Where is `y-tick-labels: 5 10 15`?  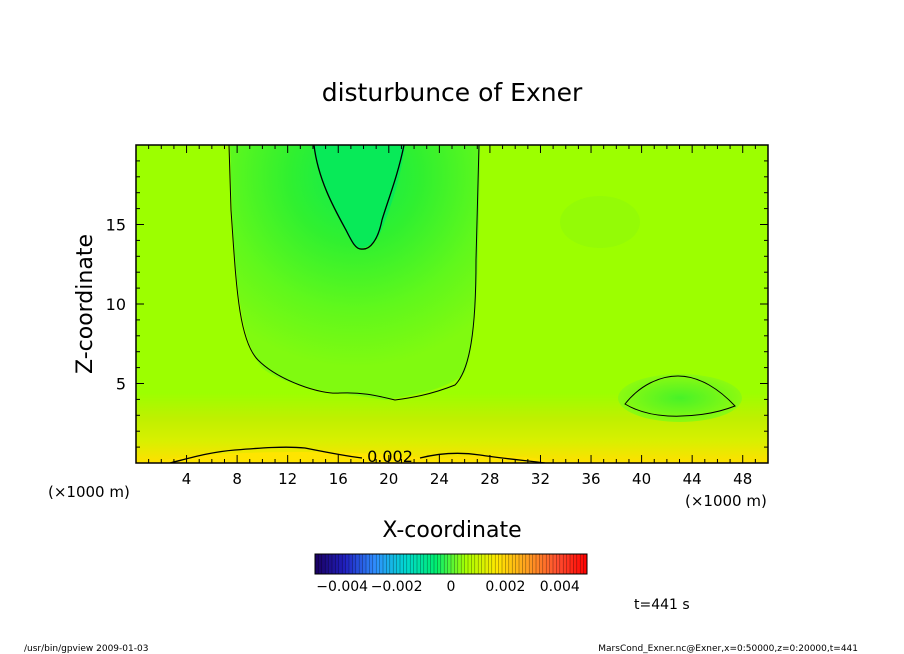
y-tick-labels: 5 10 15 is located at coordinates (116, 305).